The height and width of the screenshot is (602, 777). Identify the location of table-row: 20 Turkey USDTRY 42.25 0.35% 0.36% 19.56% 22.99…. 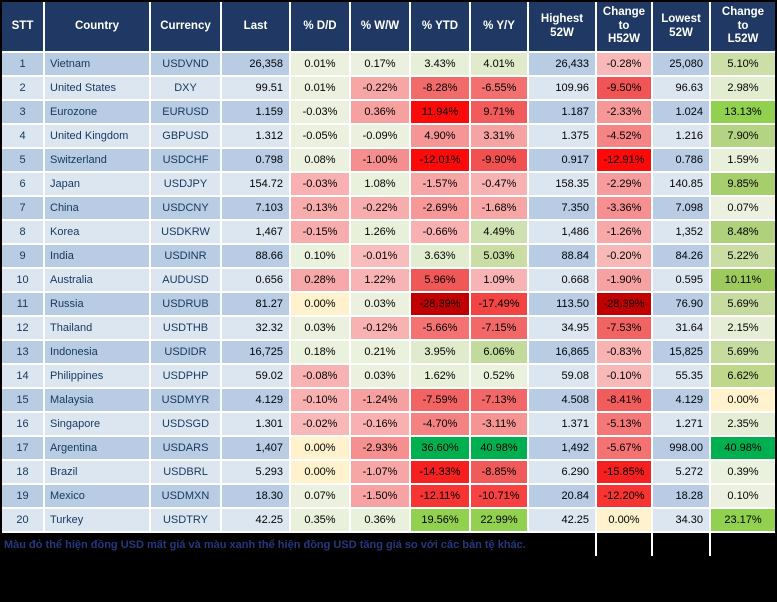
(388, 520).